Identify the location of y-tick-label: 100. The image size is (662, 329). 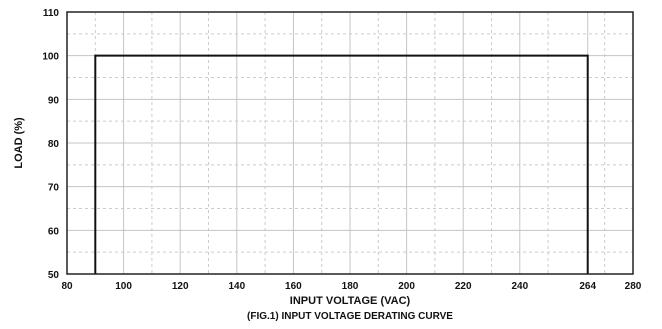
(50, 57).